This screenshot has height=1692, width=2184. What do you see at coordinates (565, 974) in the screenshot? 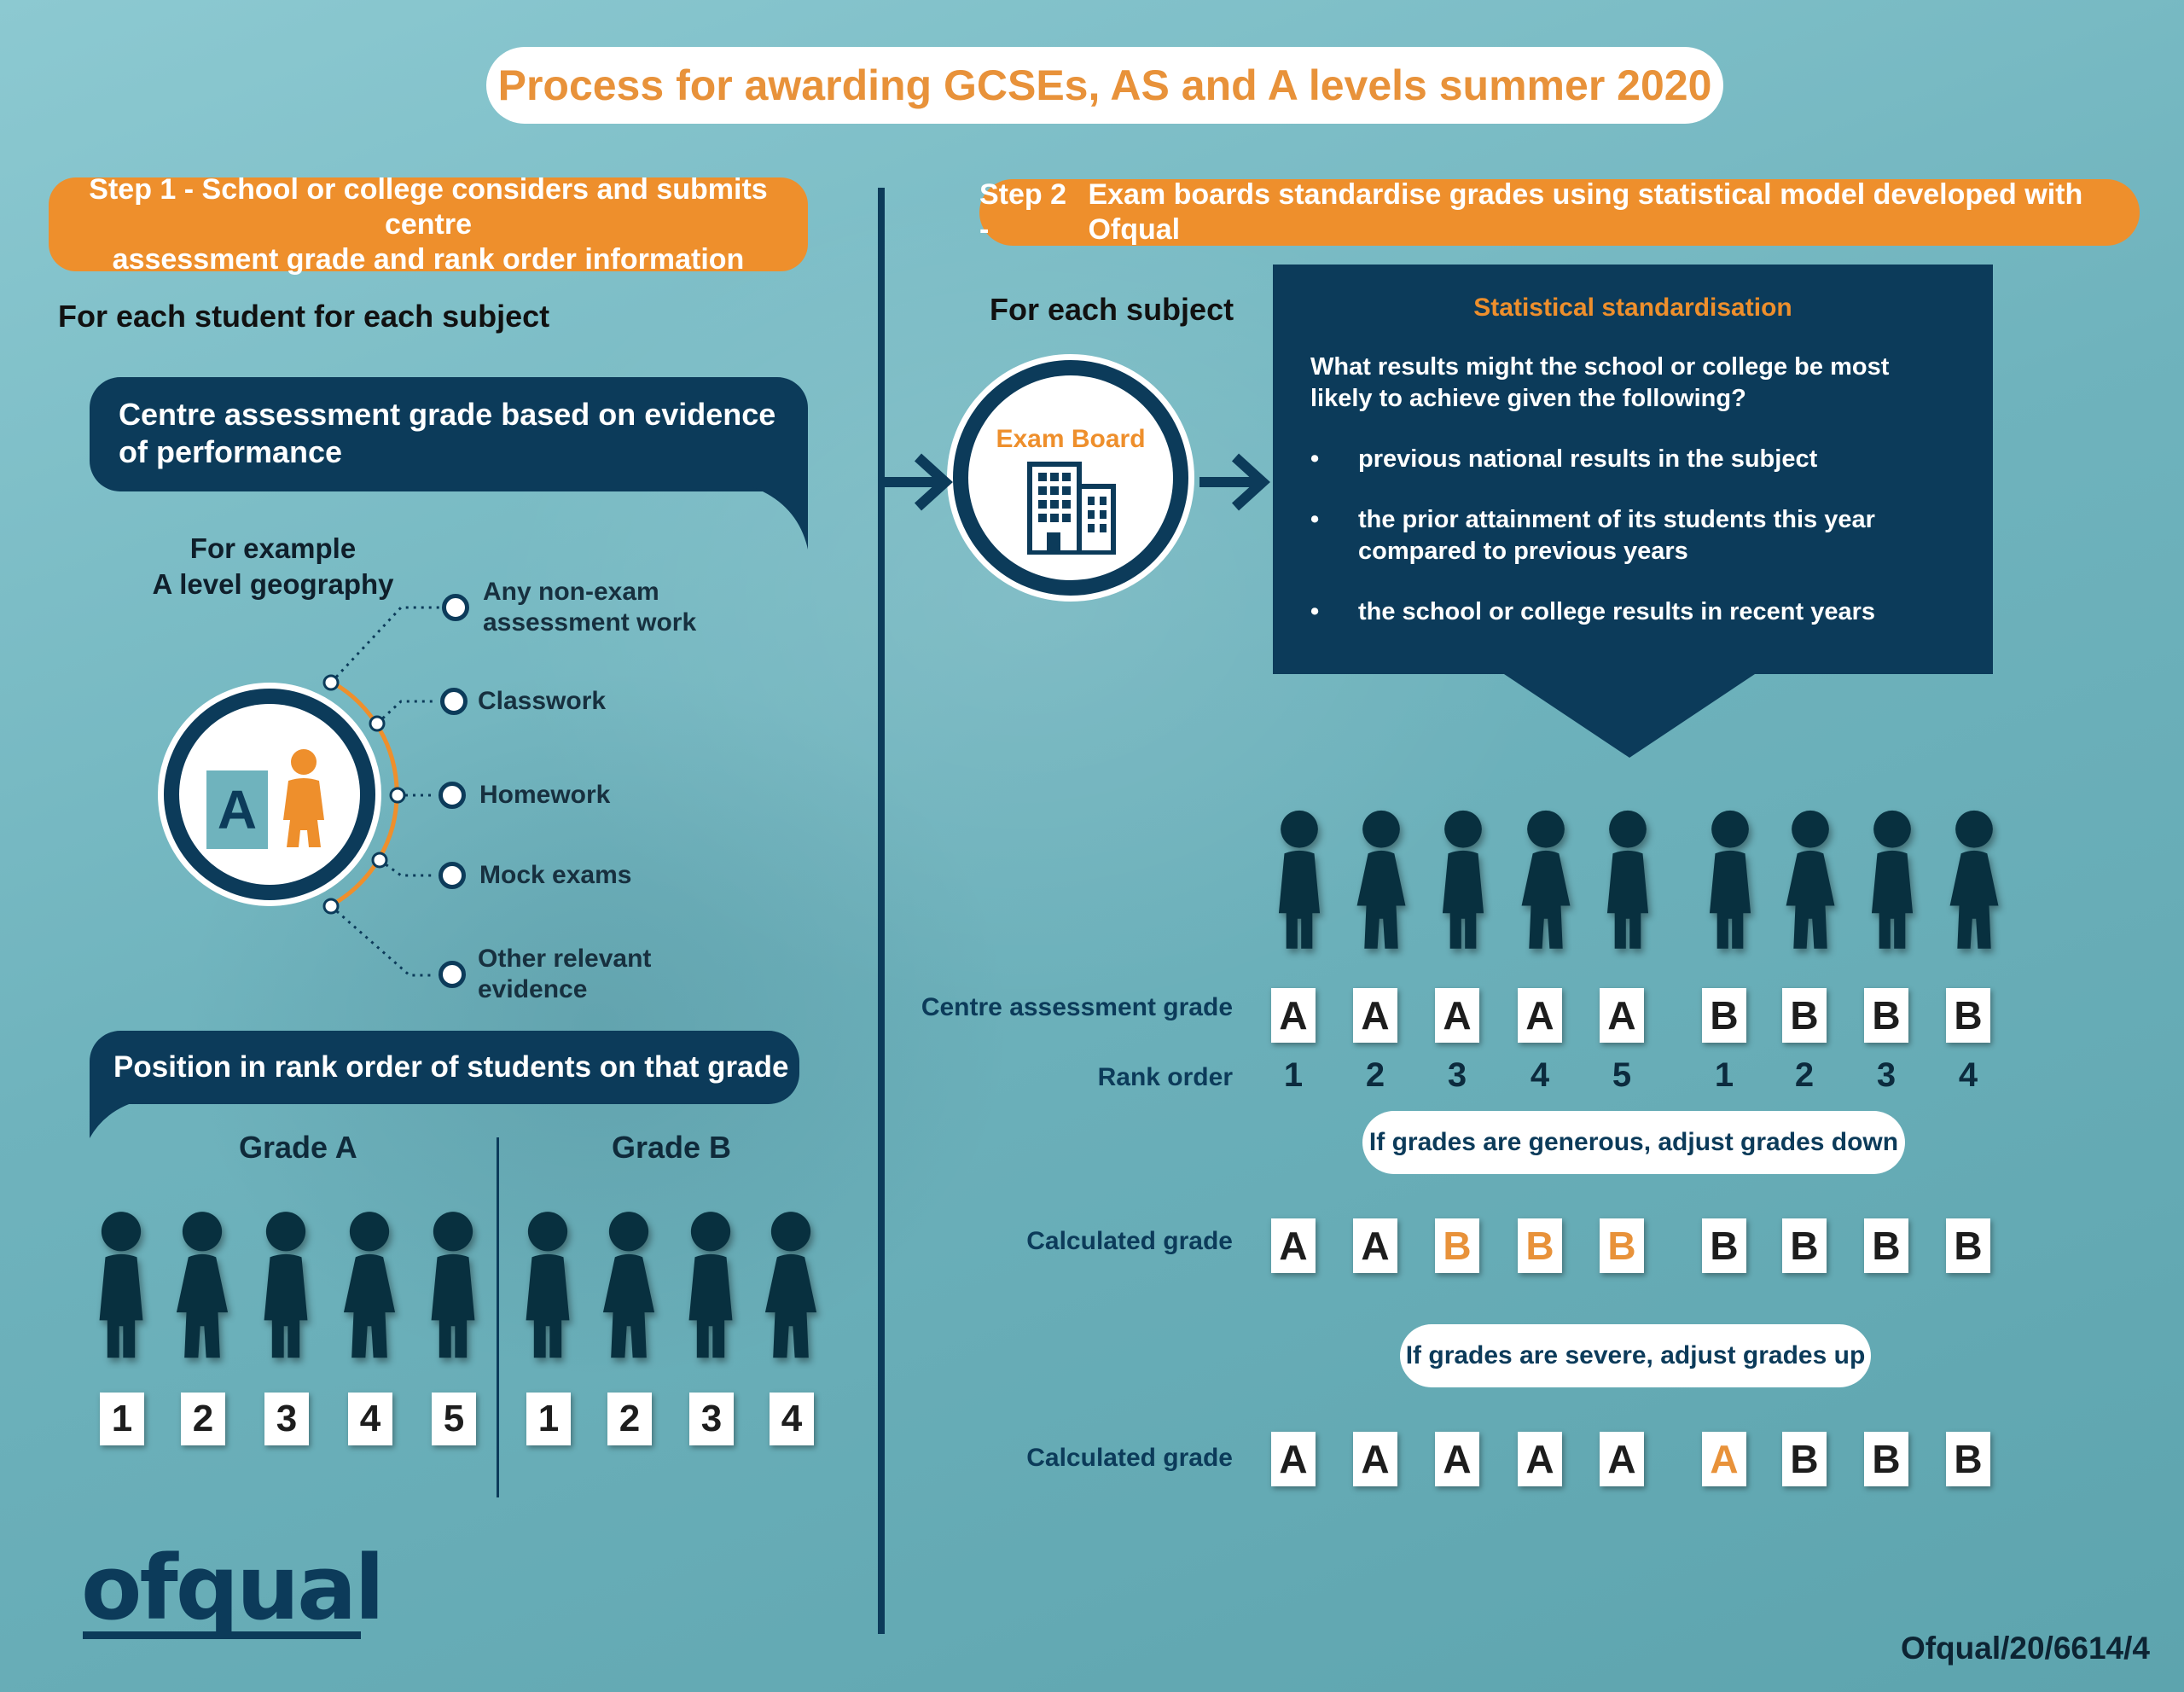
I see `evidence-item-label: Other relevant evidence` at bounding box center [565, 974].